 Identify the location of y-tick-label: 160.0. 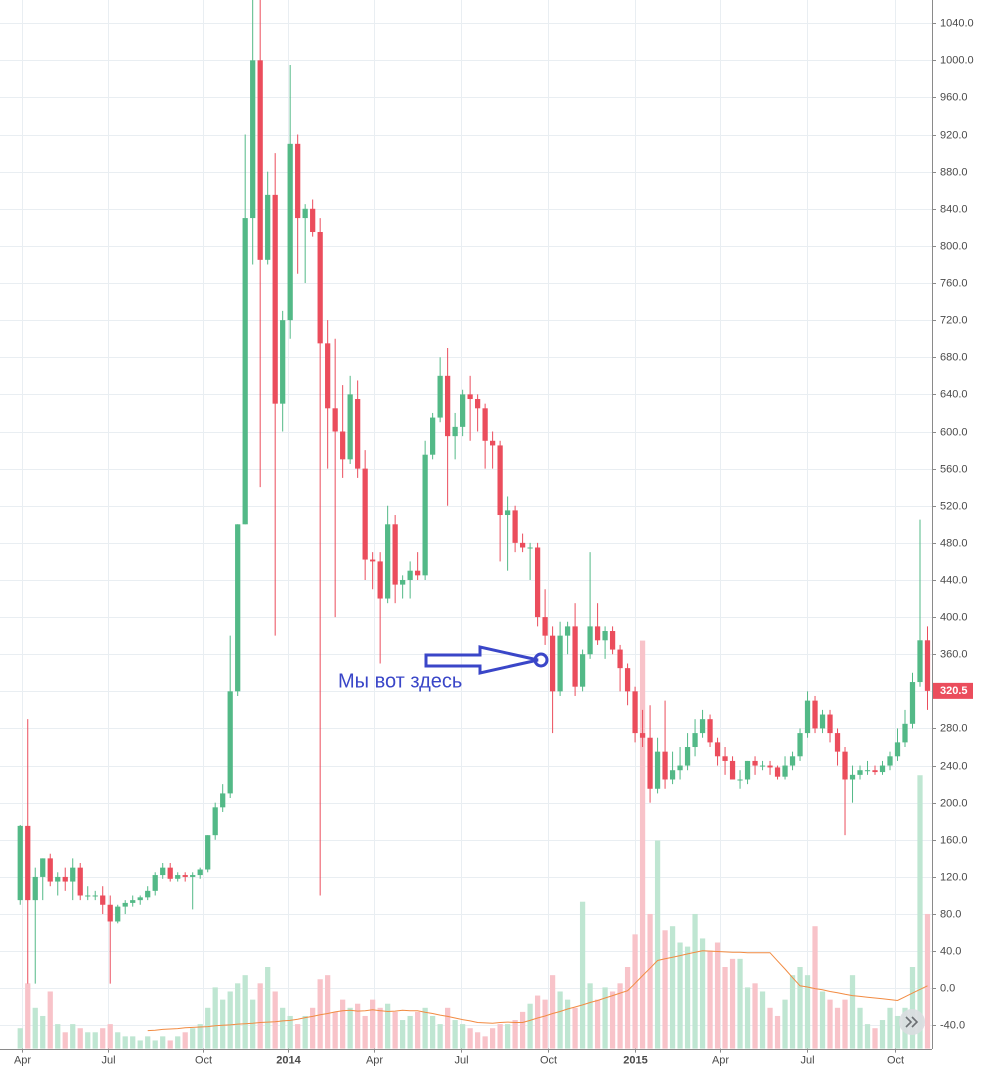
(954, 840).